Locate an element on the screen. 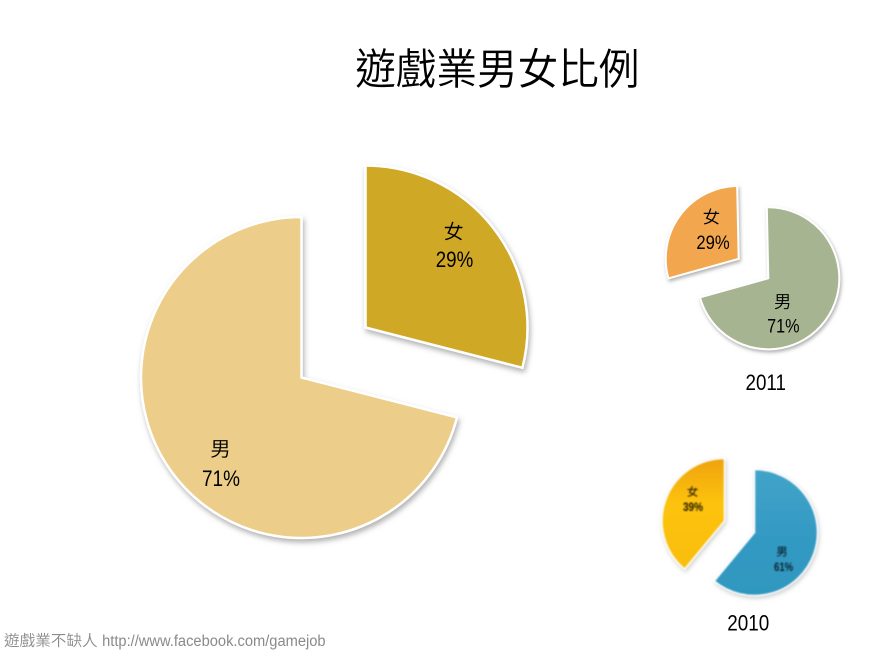  svg-text:http://www.facebook.com/gamejo: http://www.facebook.com/gamejob is located at coordinates (214, 641).